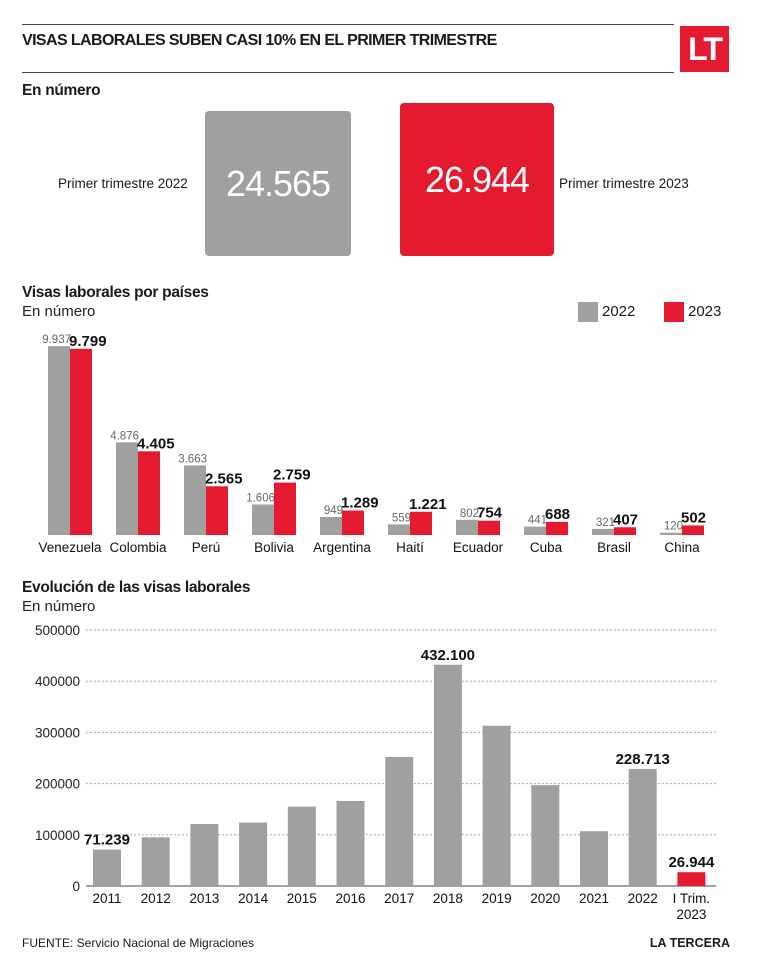 This screenshot has height=966, width=758. Describe the element at coordinates (693, 517) in the screenshot. I see `data-label-china-2023: 502` at that location.